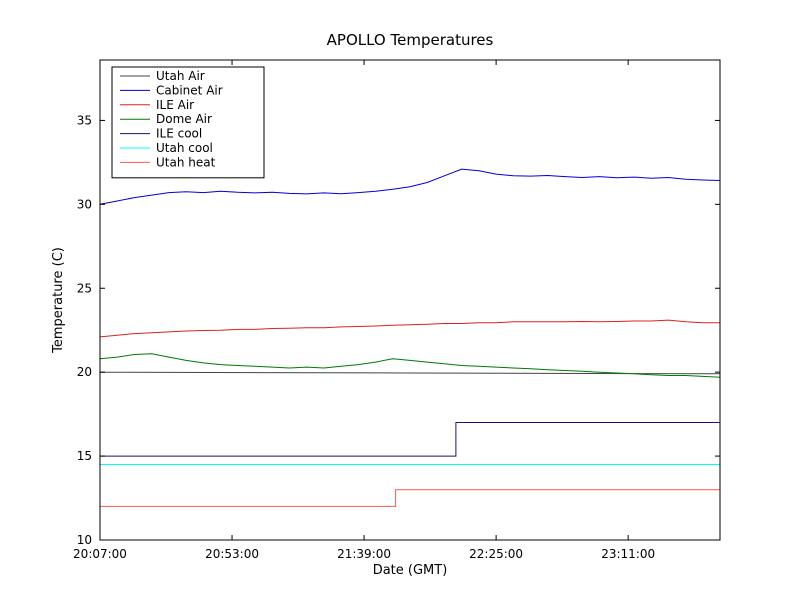 The image size is (800, 600). I want to click on legend-label: ILE Air, so click(175, 105).